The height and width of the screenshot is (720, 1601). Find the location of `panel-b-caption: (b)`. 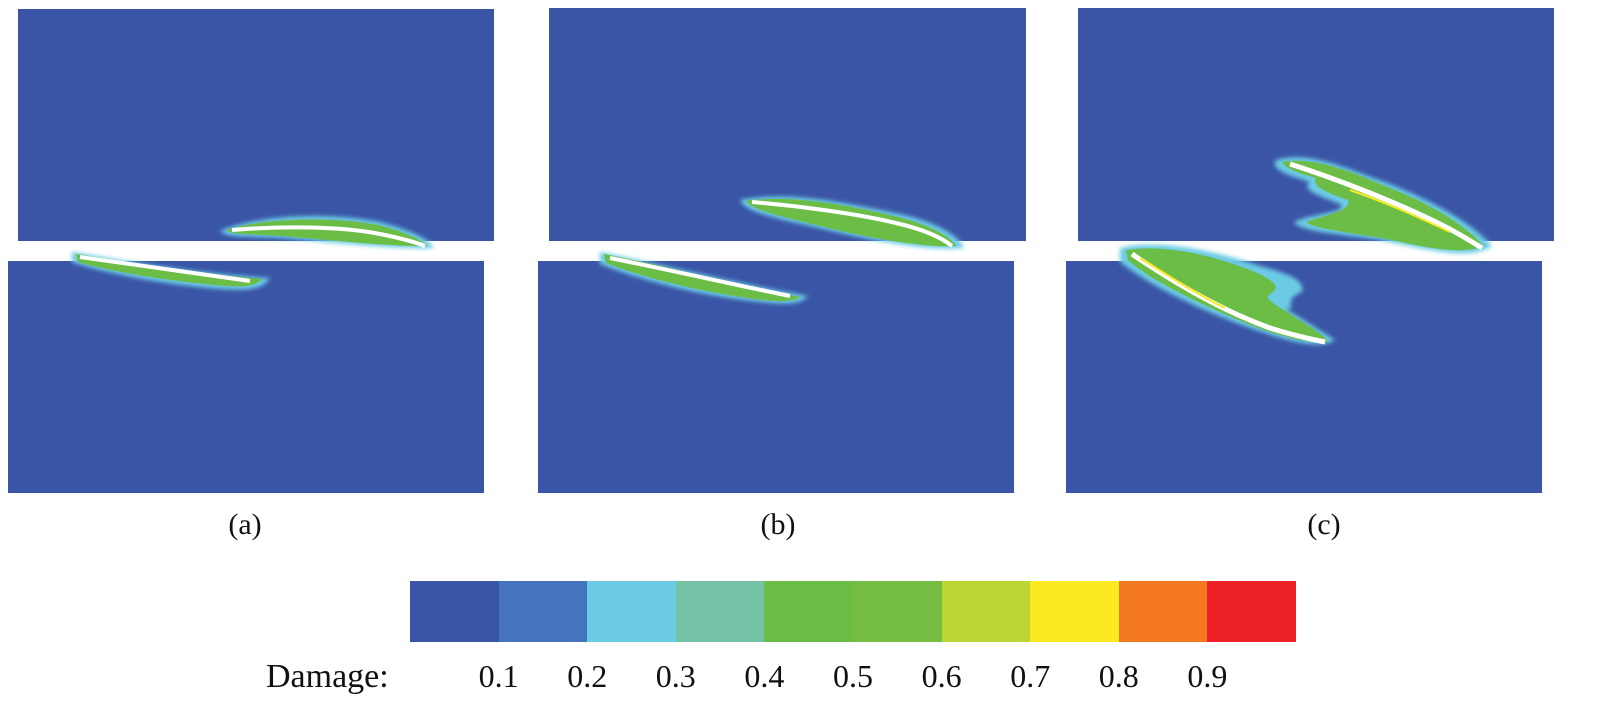

panel-b-caption: (b) is located at coordinates (778, 524).